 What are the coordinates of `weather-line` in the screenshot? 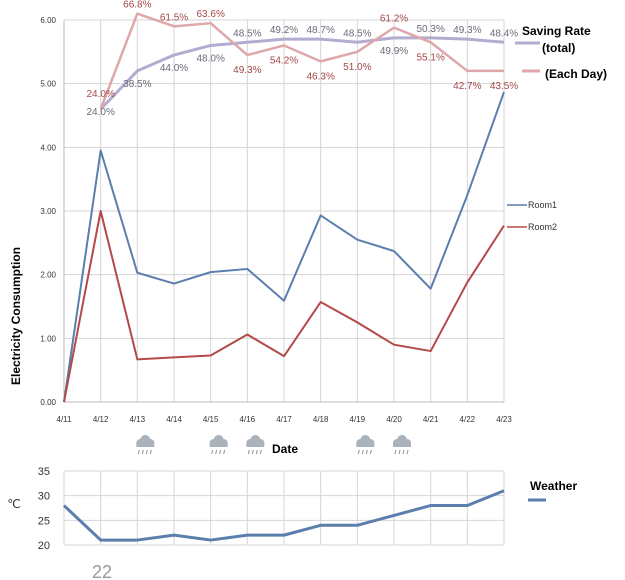 It's located at (283, 515).